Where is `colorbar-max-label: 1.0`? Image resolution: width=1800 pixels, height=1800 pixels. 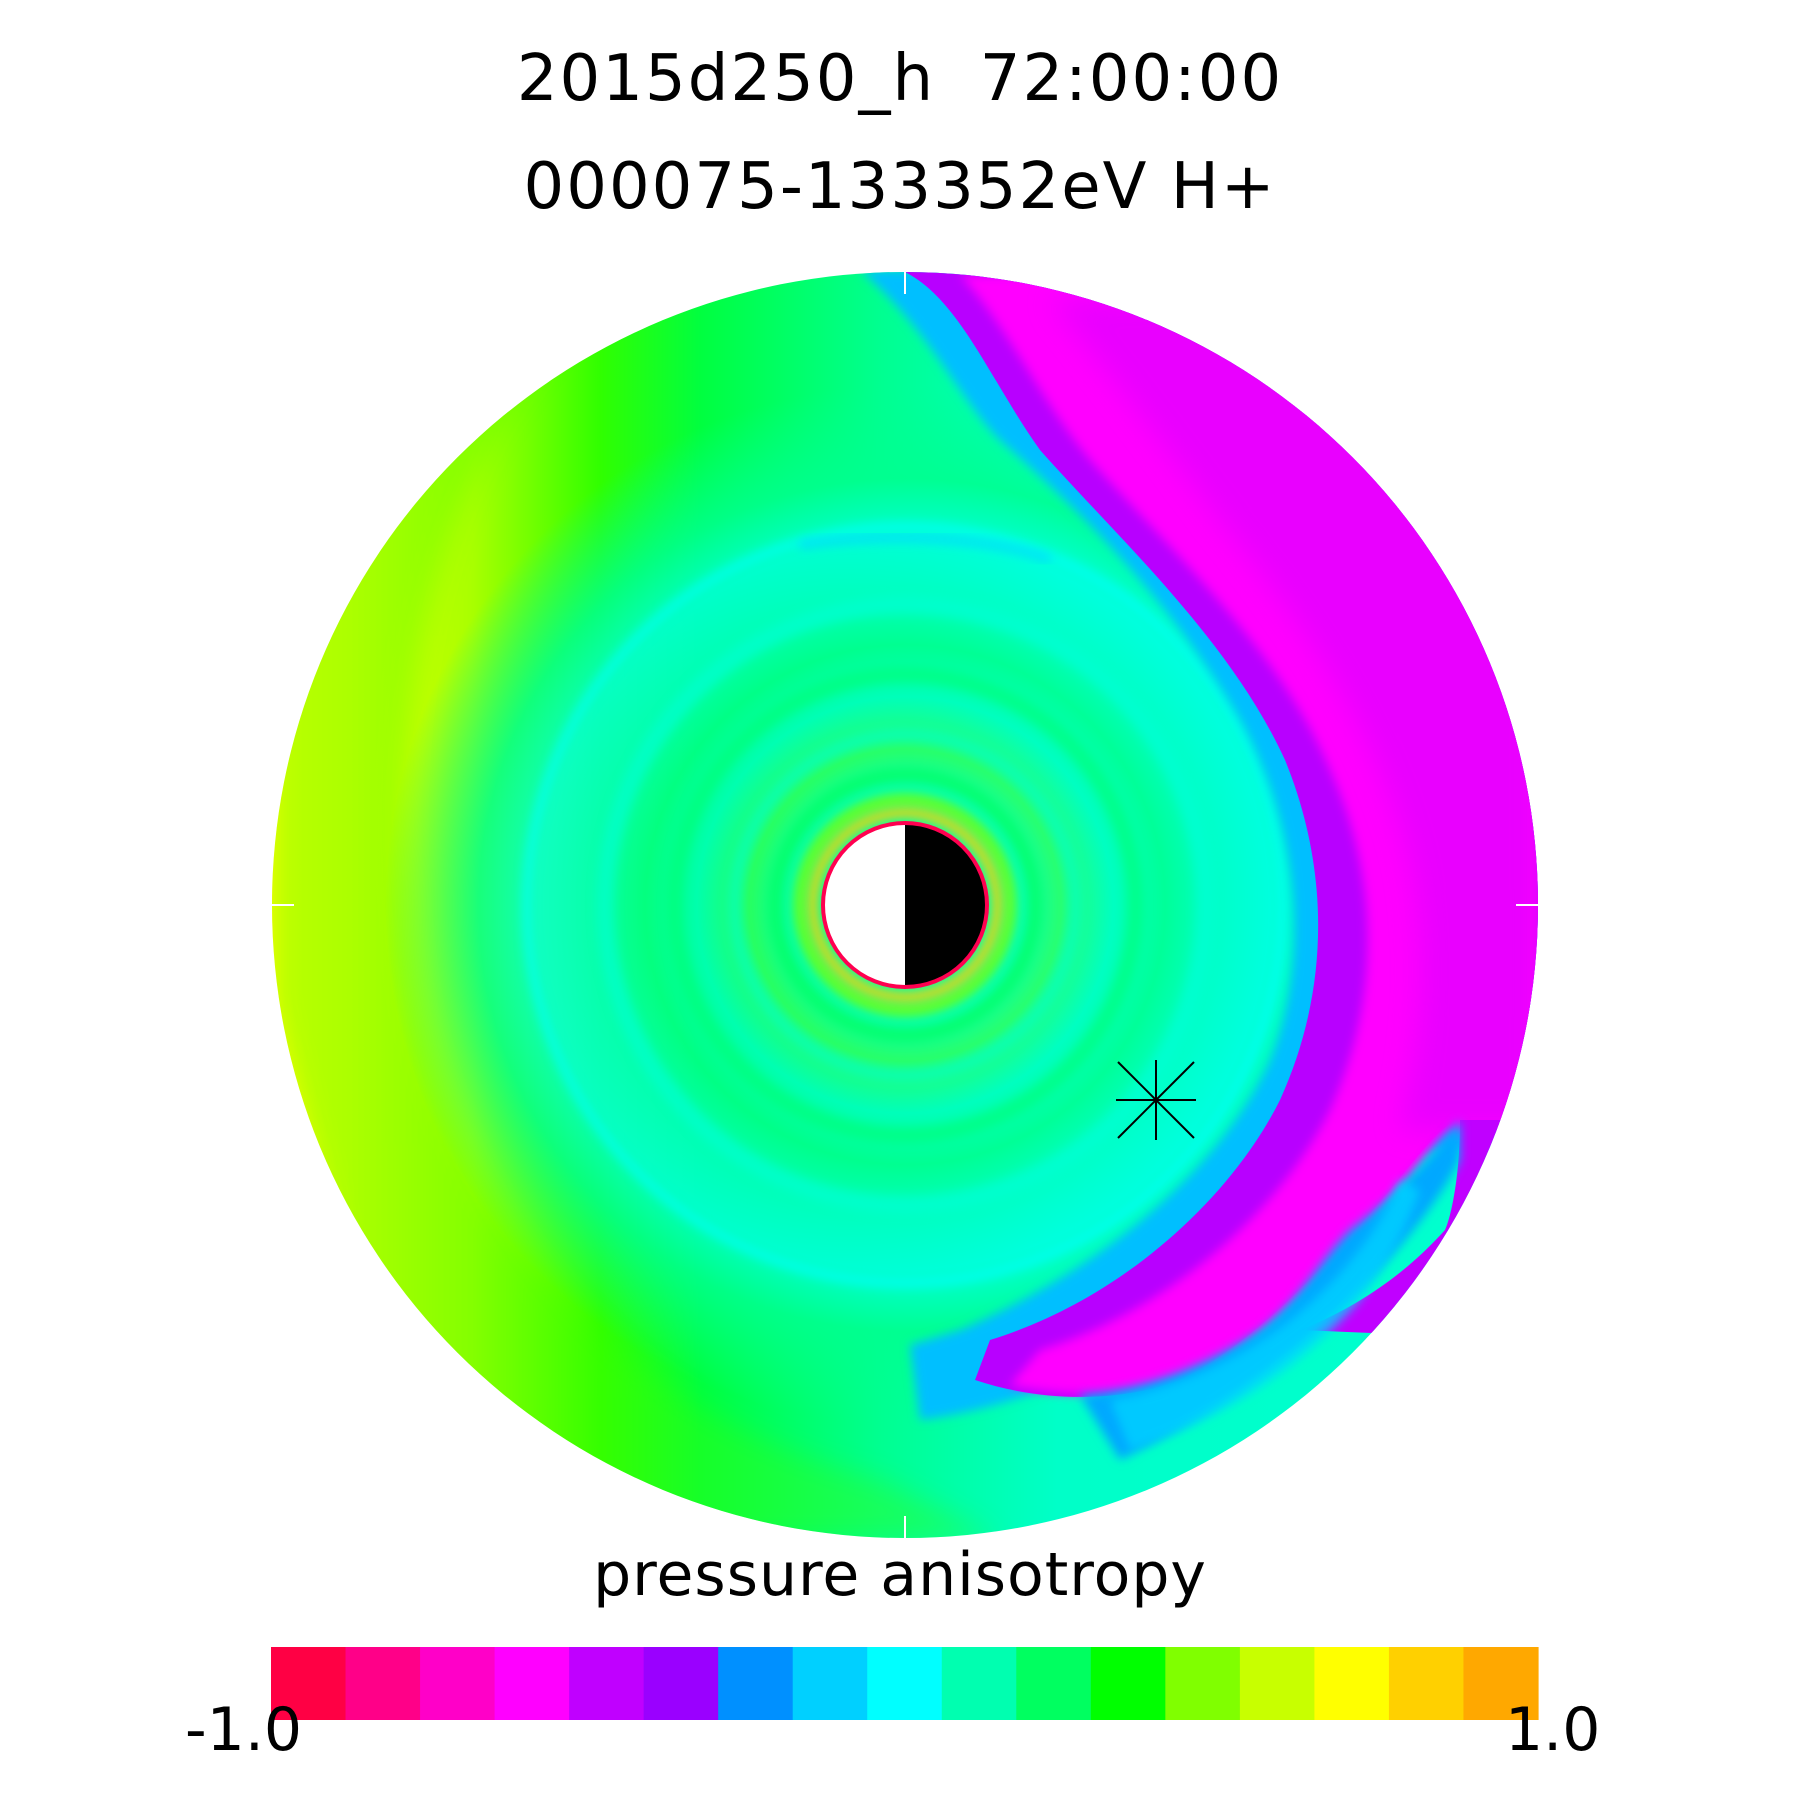
colorbar-max-label: 1.0 is located at coordinates (1553, 1730).